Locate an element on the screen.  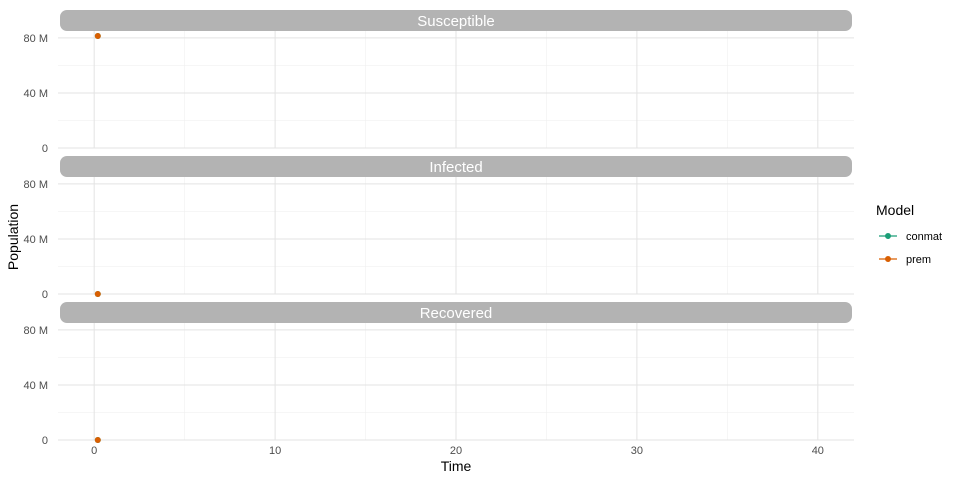
x-tick-label: 20 is located at coordinates (456, 451).